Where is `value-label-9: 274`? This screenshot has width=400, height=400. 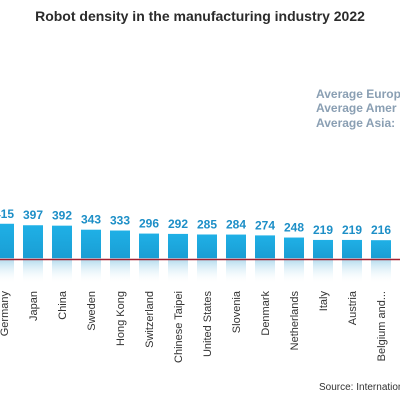 value-label-9: 274 is located at coordinates (265, 225).